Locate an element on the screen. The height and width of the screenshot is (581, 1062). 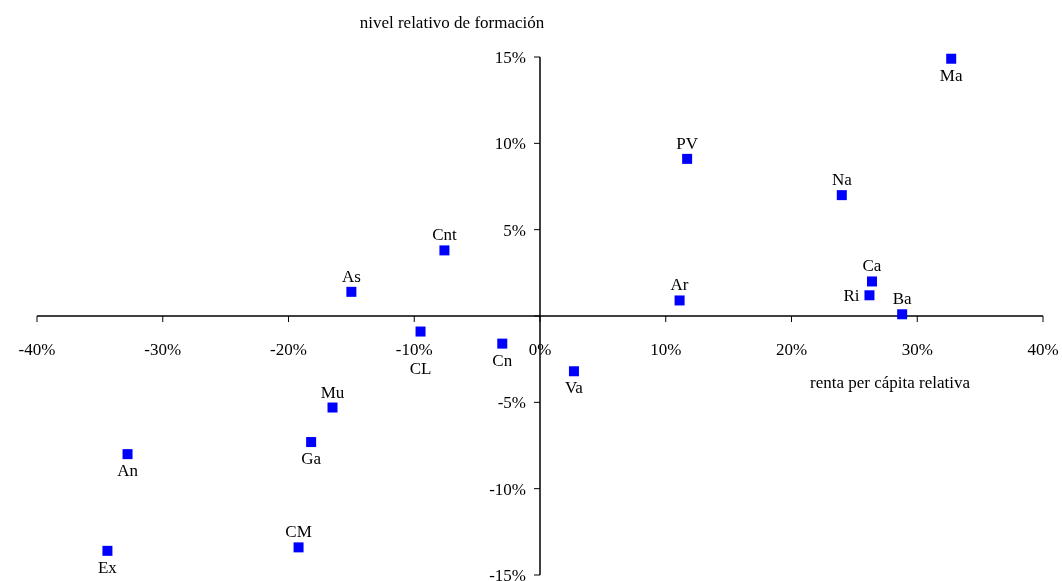
x-tick-label: -40% is located at coordinates (37, 349).